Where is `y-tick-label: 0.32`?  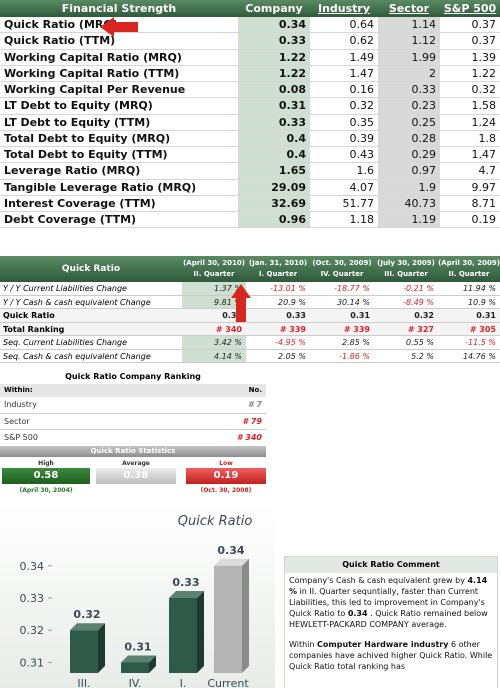
y-tick-label: 0.32 is located at coordinates (32, 630).